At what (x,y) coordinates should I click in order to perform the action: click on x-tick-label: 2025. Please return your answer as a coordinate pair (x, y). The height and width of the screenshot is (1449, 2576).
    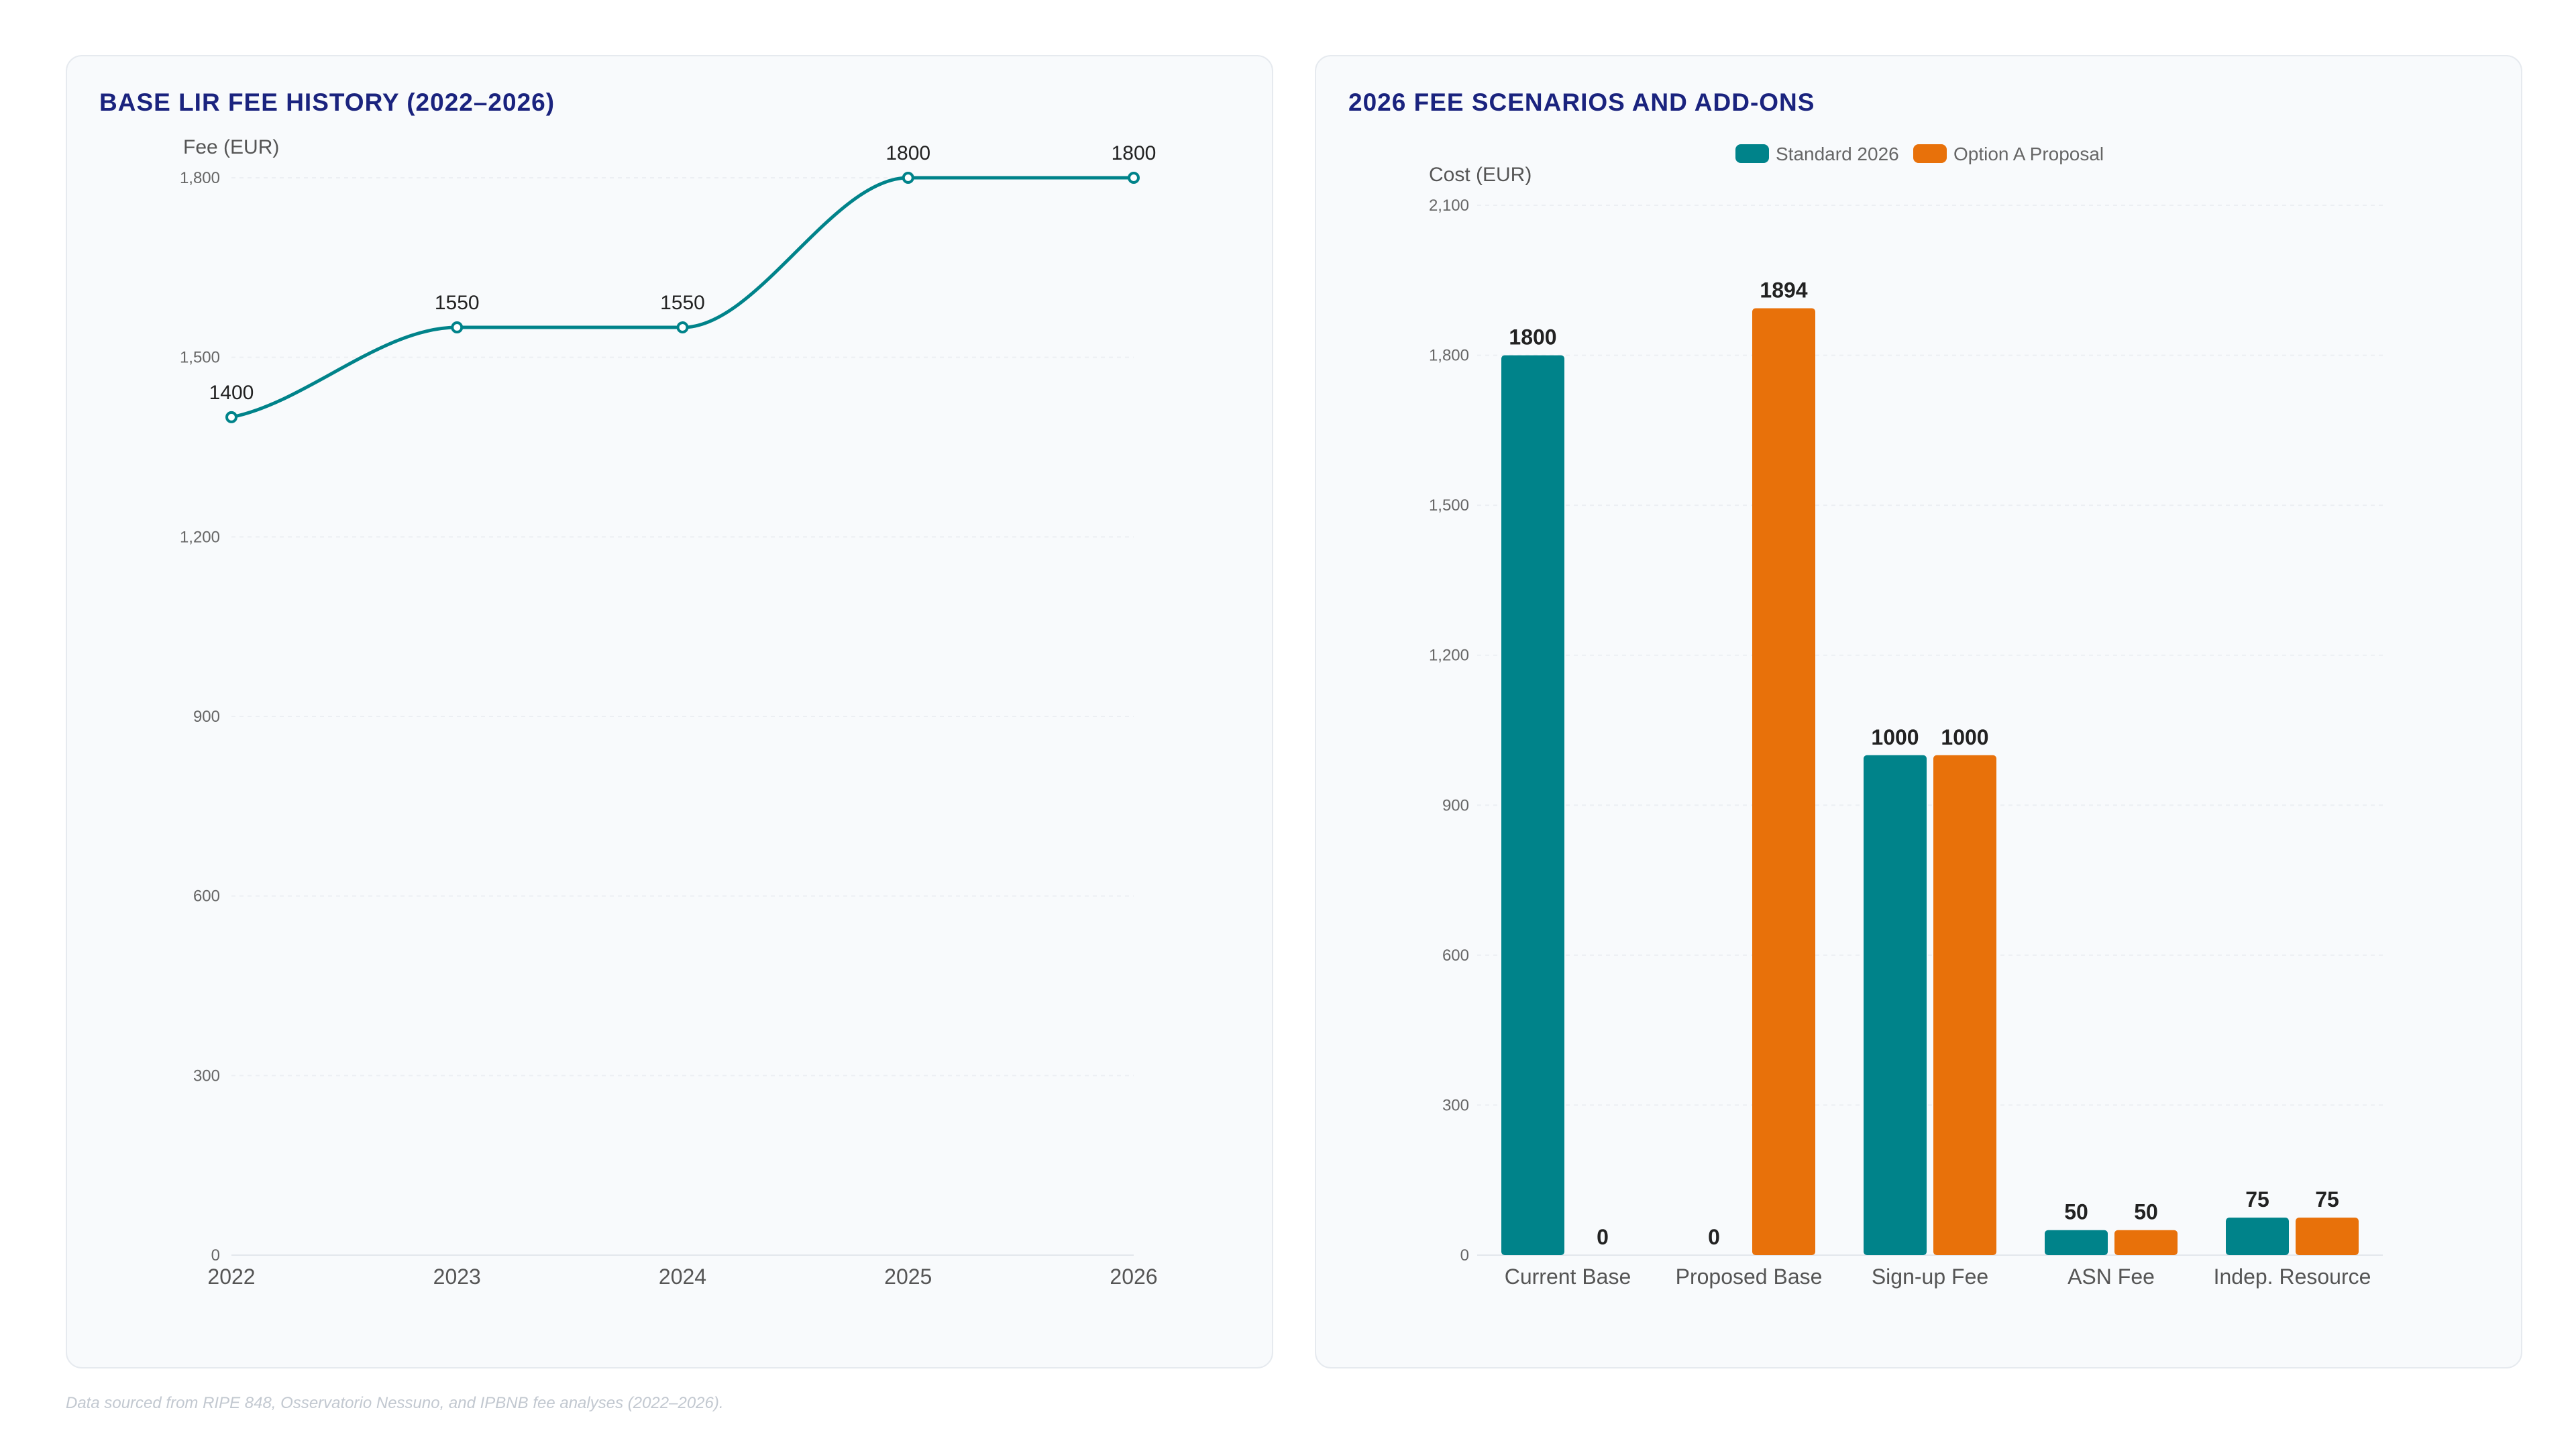
    Looking at the image, I should click on (908, 1277).